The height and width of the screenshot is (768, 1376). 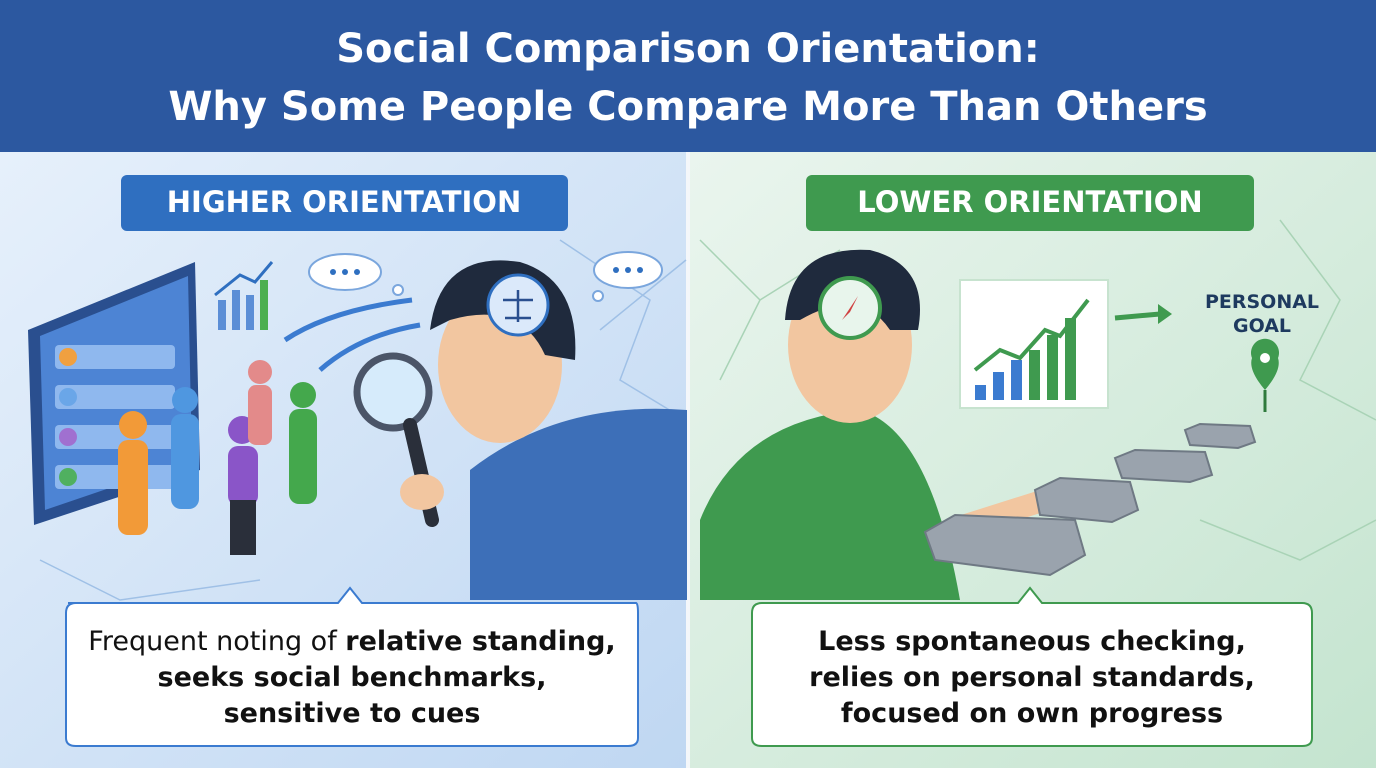 What do you see at coordinates (1262, 326) in the screenshot?
I see `goal-label-line-2: GOAL` at bounding box center [1262, 326].